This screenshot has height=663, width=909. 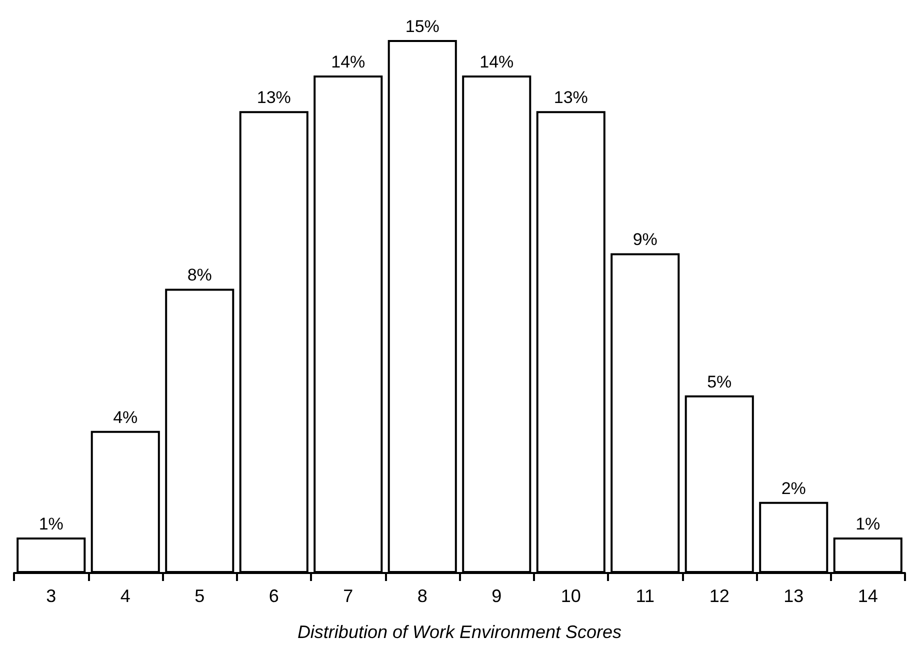 I want to click on x-tick-label: 12, so click(x=719, y=596).